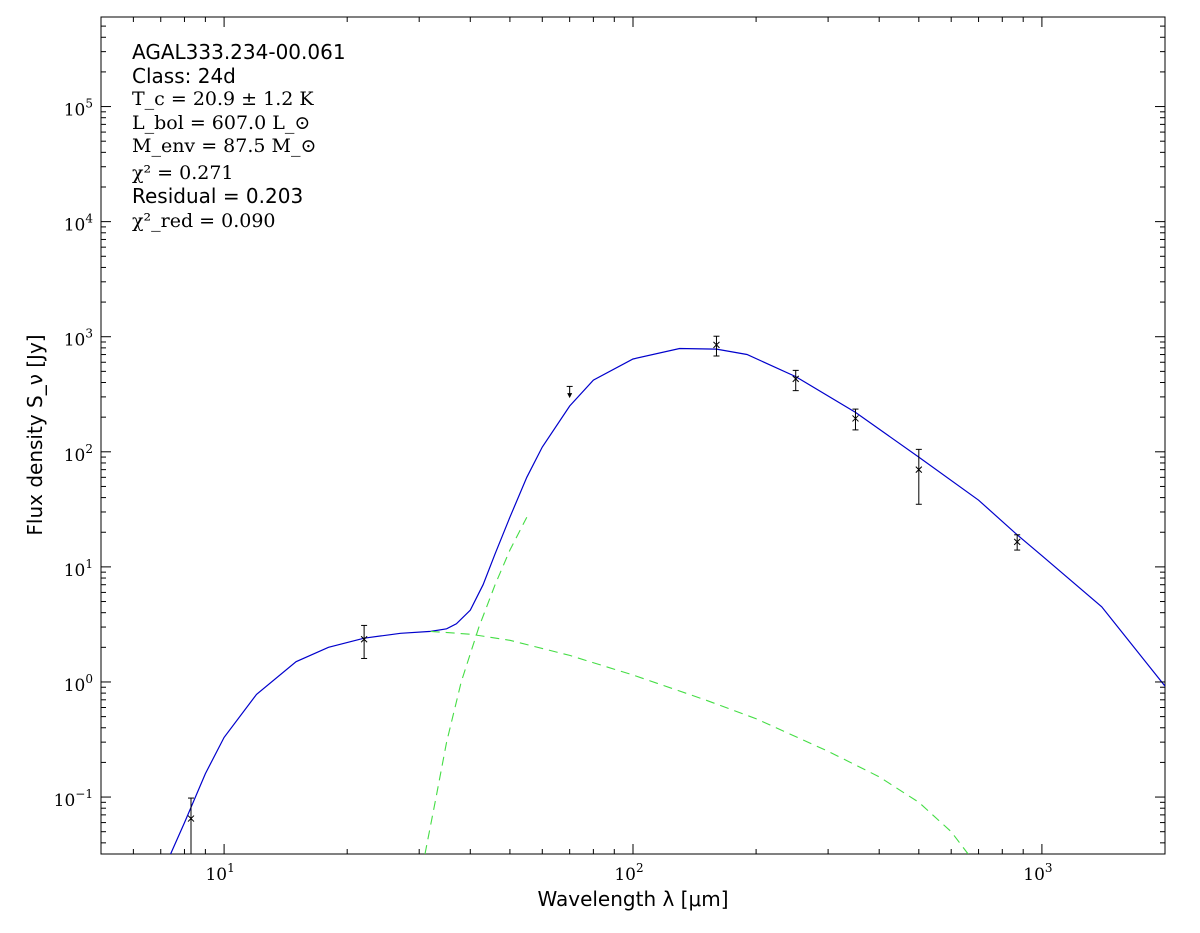 This screenshot has height=933, width=1200. I want to click on y-tick-label: 10⁴, so click(79, 224).